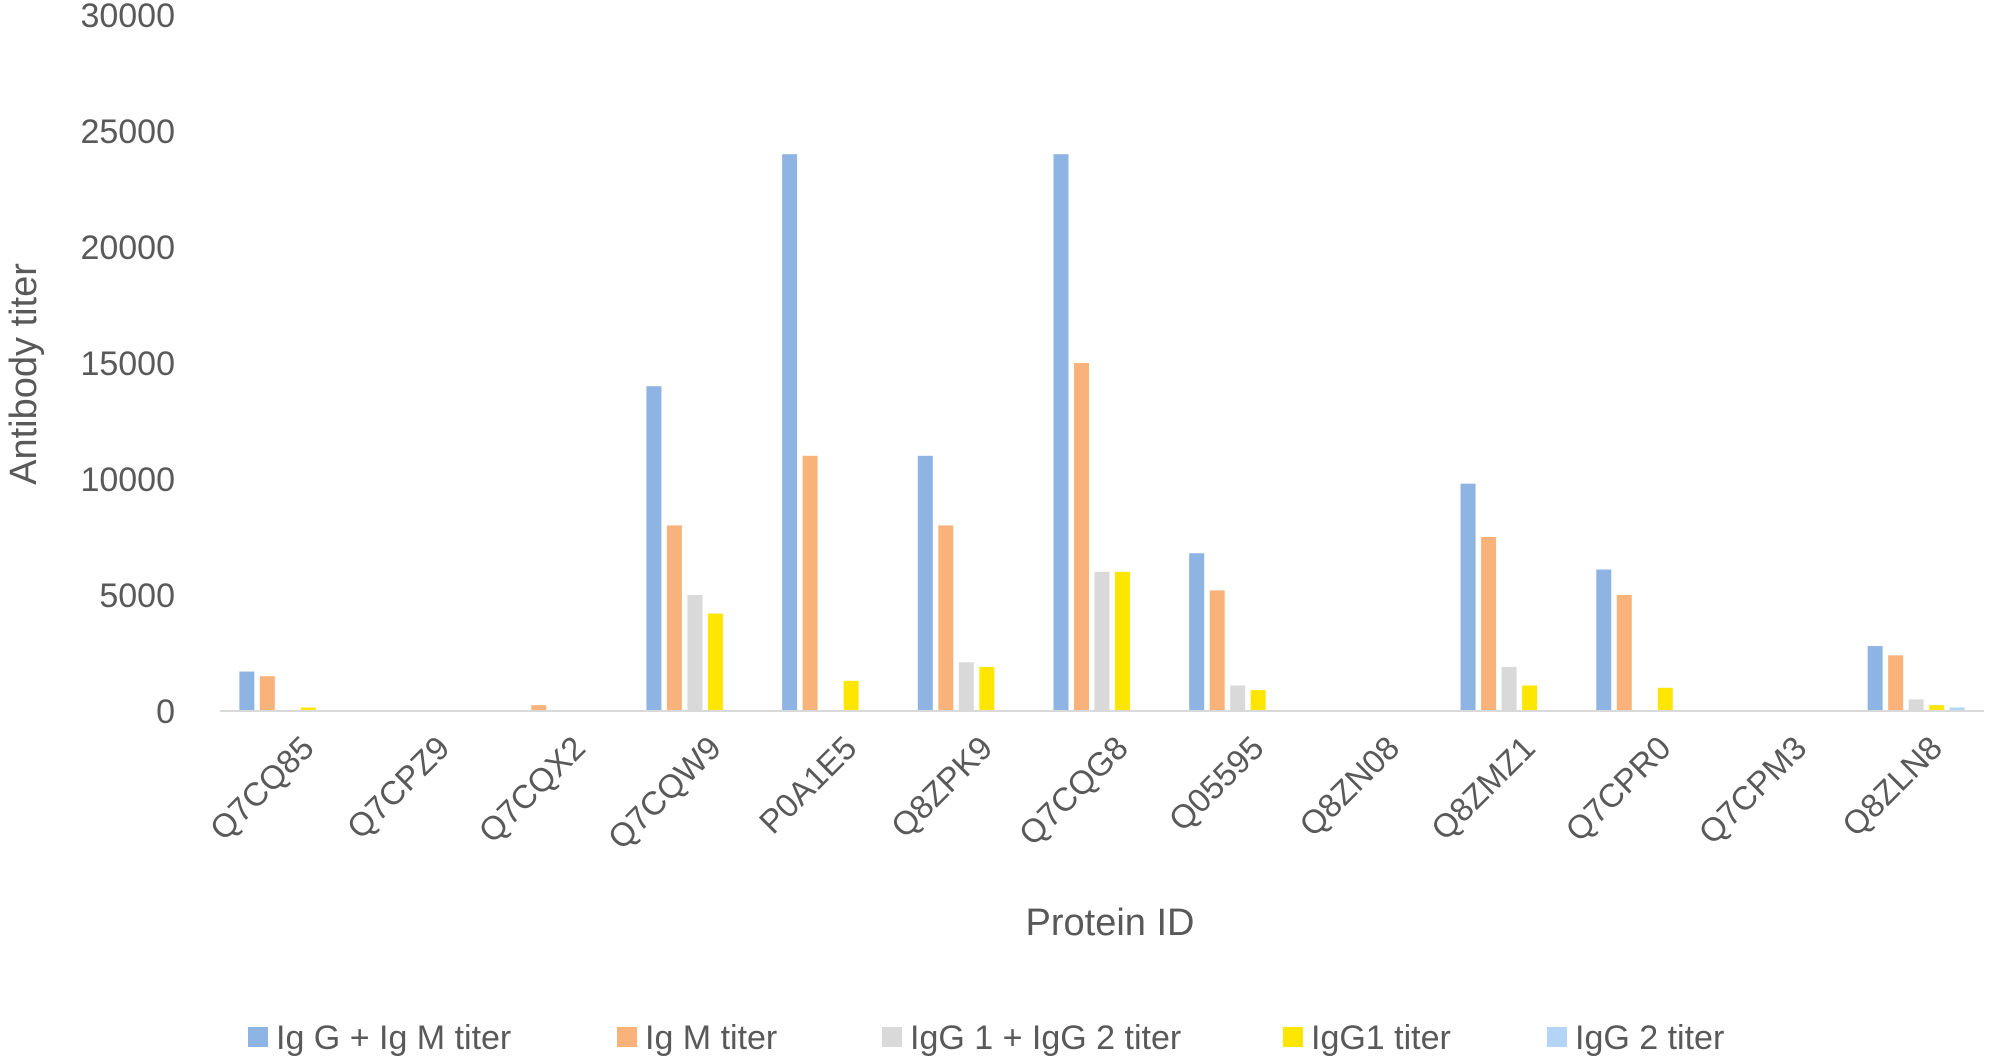  Describe the element at coordinates (1892, 786) in the screenshot. I see `x-tick-label: Q8ZLN8` at that location.